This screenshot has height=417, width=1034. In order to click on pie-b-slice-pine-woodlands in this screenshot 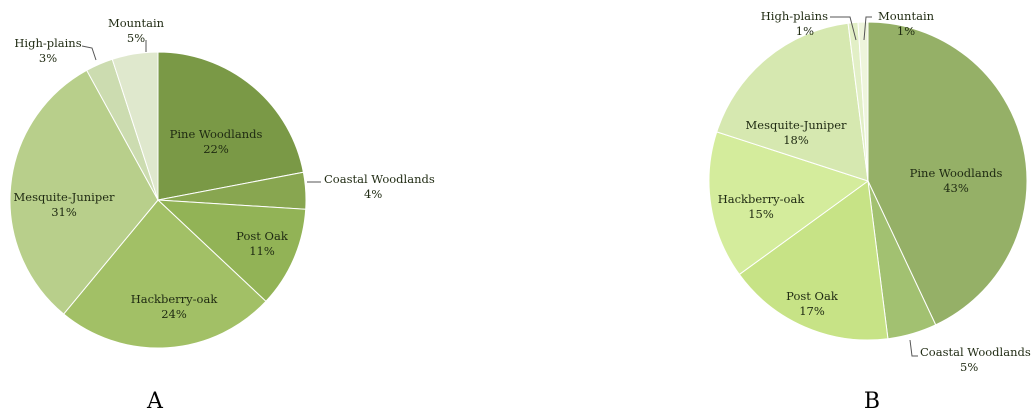, I will do `click(947, 173)`.